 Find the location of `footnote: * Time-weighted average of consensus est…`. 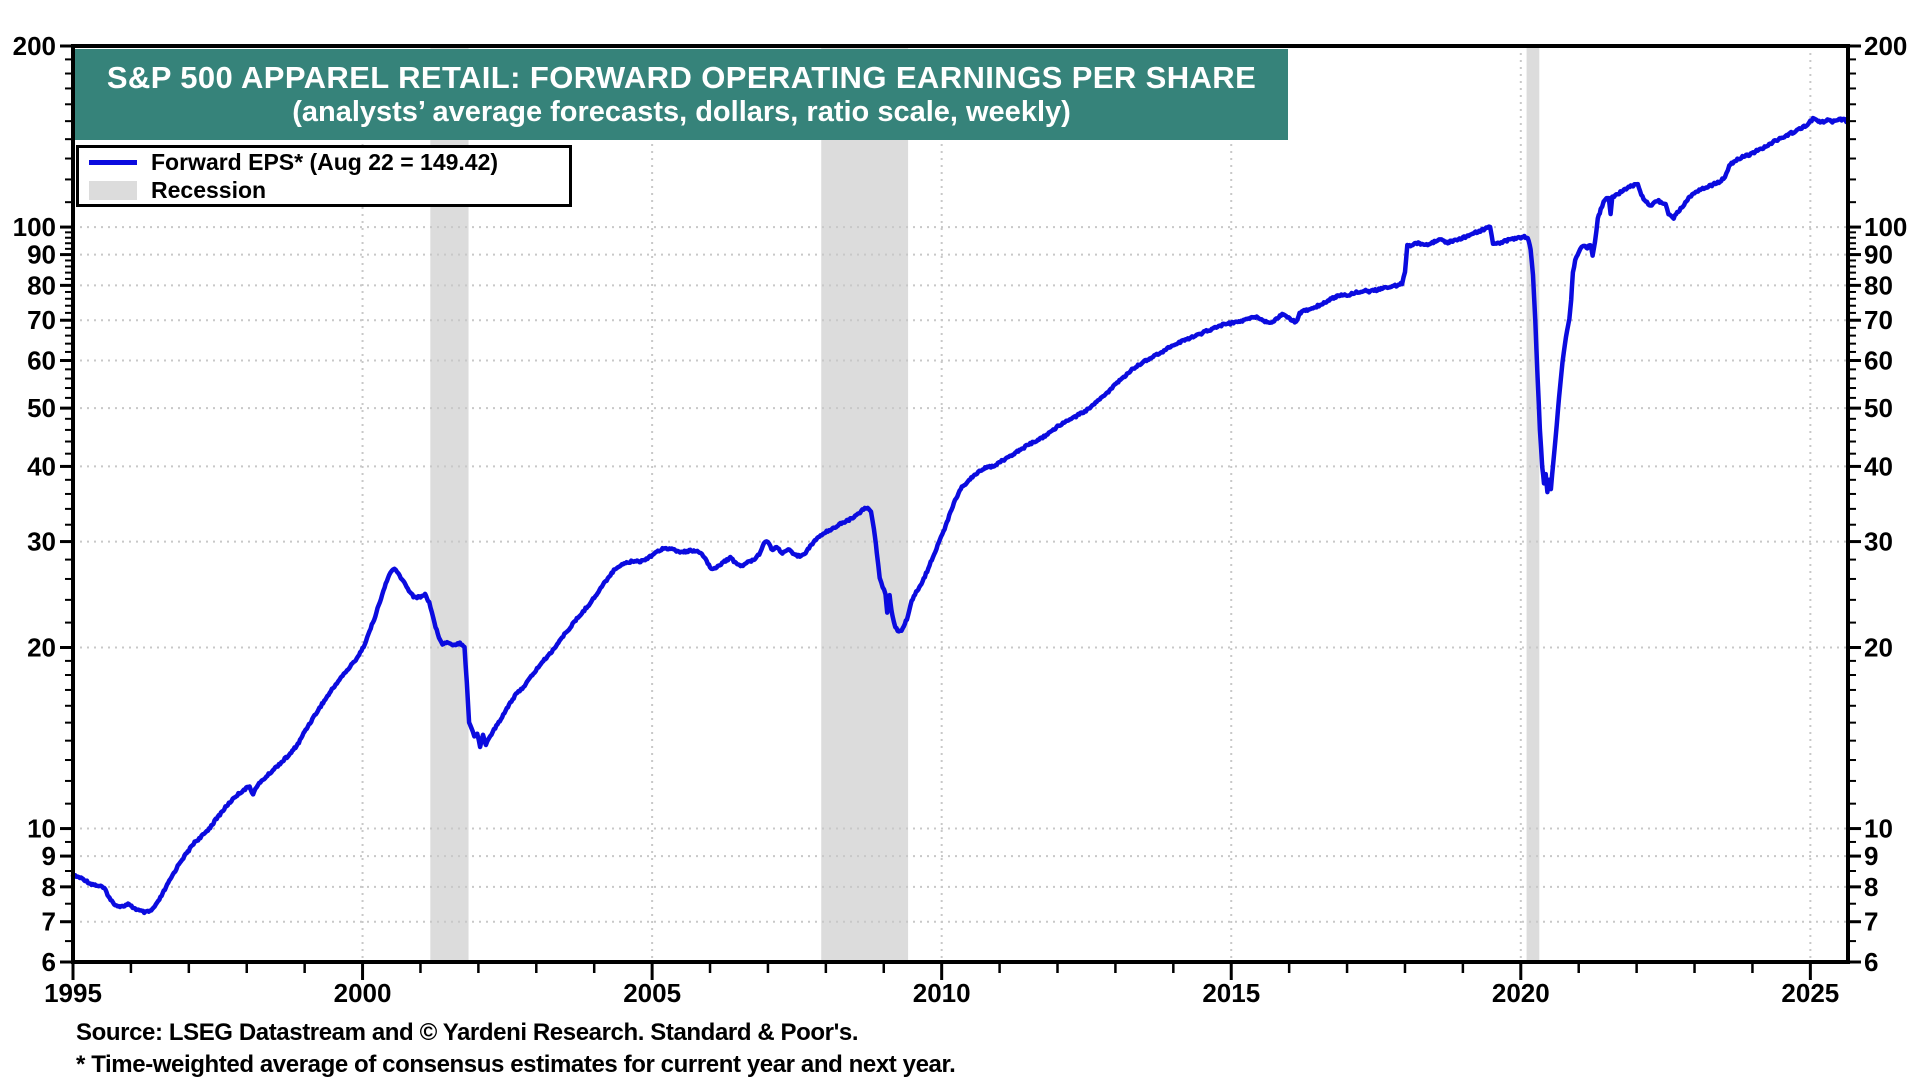

footnote: * Time-weighted average of consensus est… is located at coordinates (516, 1064).